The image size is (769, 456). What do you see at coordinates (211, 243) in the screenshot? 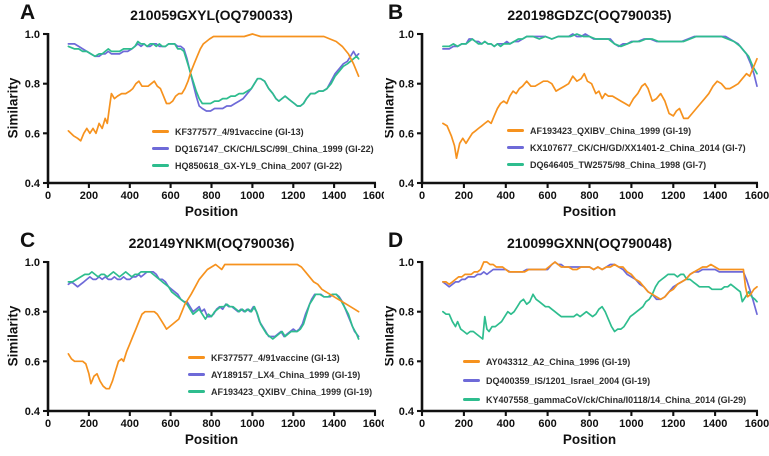
I see `panel-title: 220149YNKM(OQ790036)` at bounding box center [211, 243].